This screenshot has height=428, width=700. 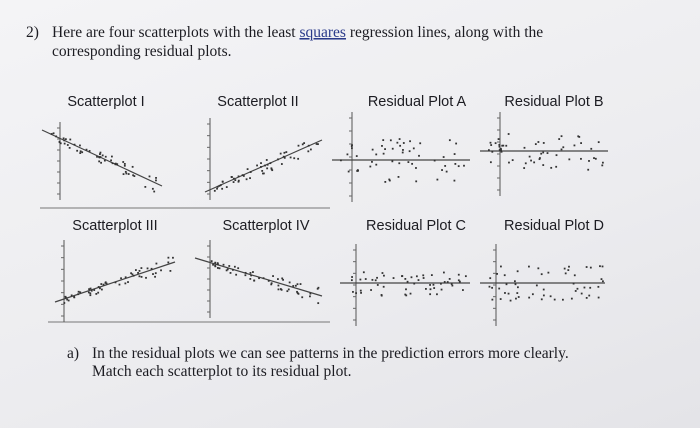 I want to click on panel-label: Scatterplot IV, so click(x=265, y=226).